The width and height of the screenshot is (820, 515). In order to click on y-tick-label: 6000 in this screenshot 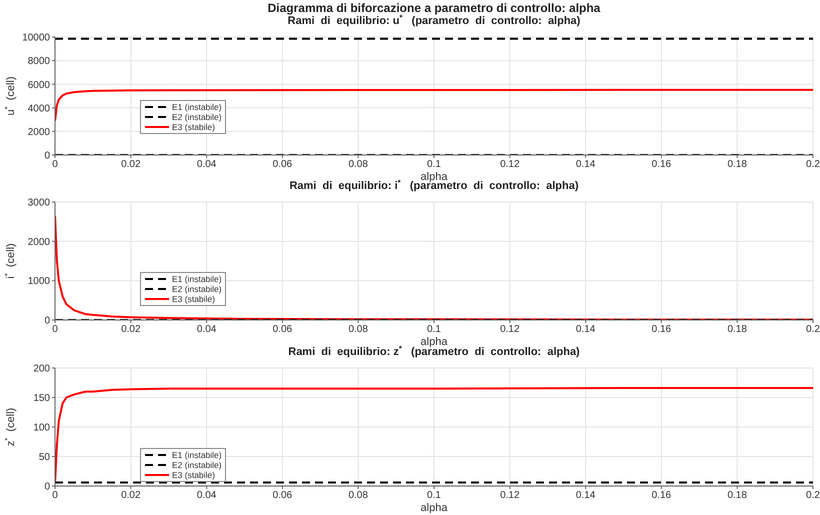, I will do `click(39, 85)`.